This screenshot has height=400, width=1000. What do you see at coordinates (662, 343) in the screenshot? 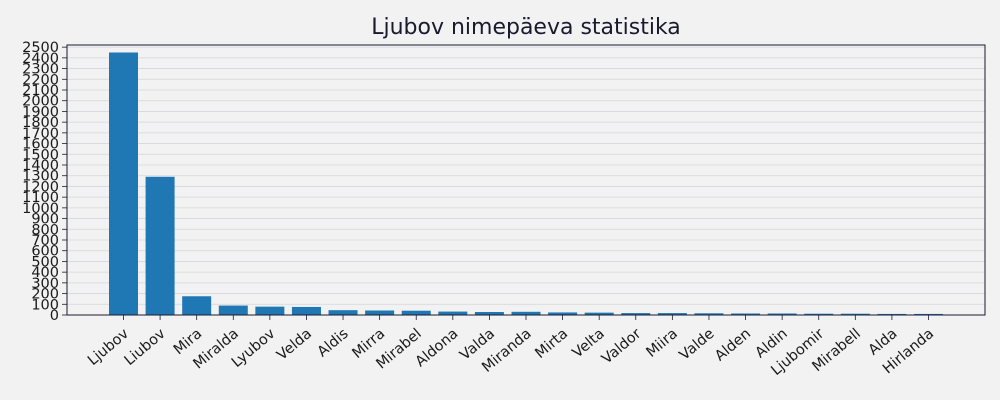
I see `x-tick-label: Miira` at bounding box center [662, 343].